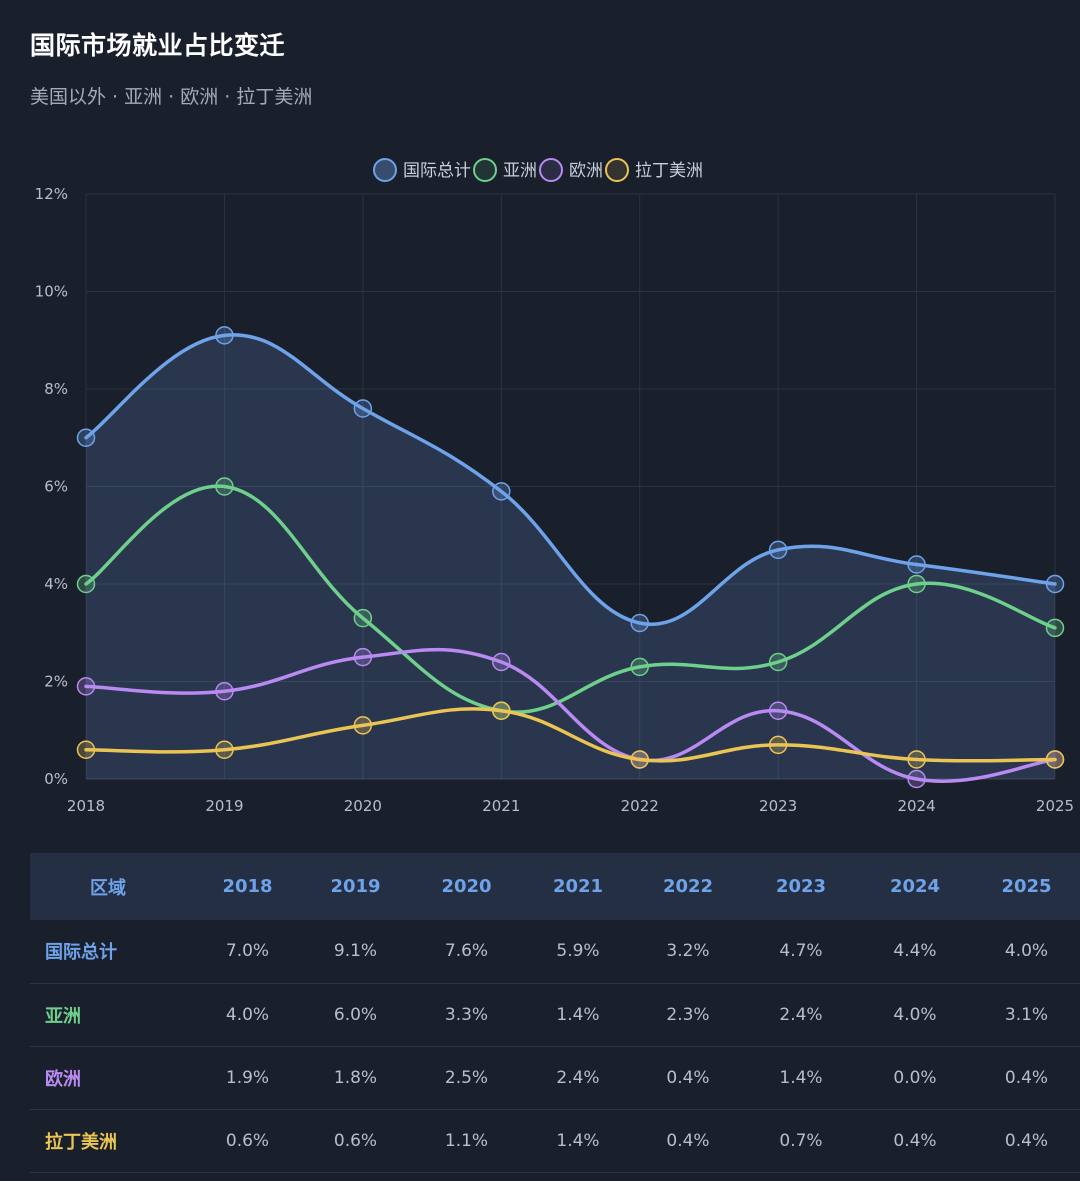 The width and height of the screenshot is (1080, 1181). Describe the element at coordinates (466, 886) in the screenshot. I see `table-header-year: 2020` at that location.